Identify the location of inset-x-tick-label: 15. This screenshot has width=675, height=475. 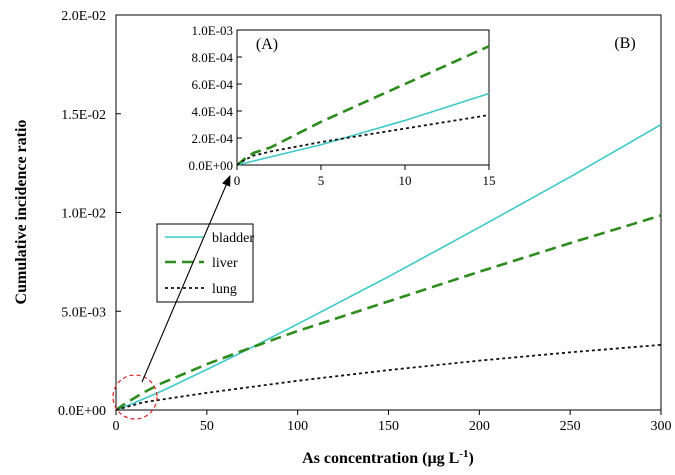
(489, 180).